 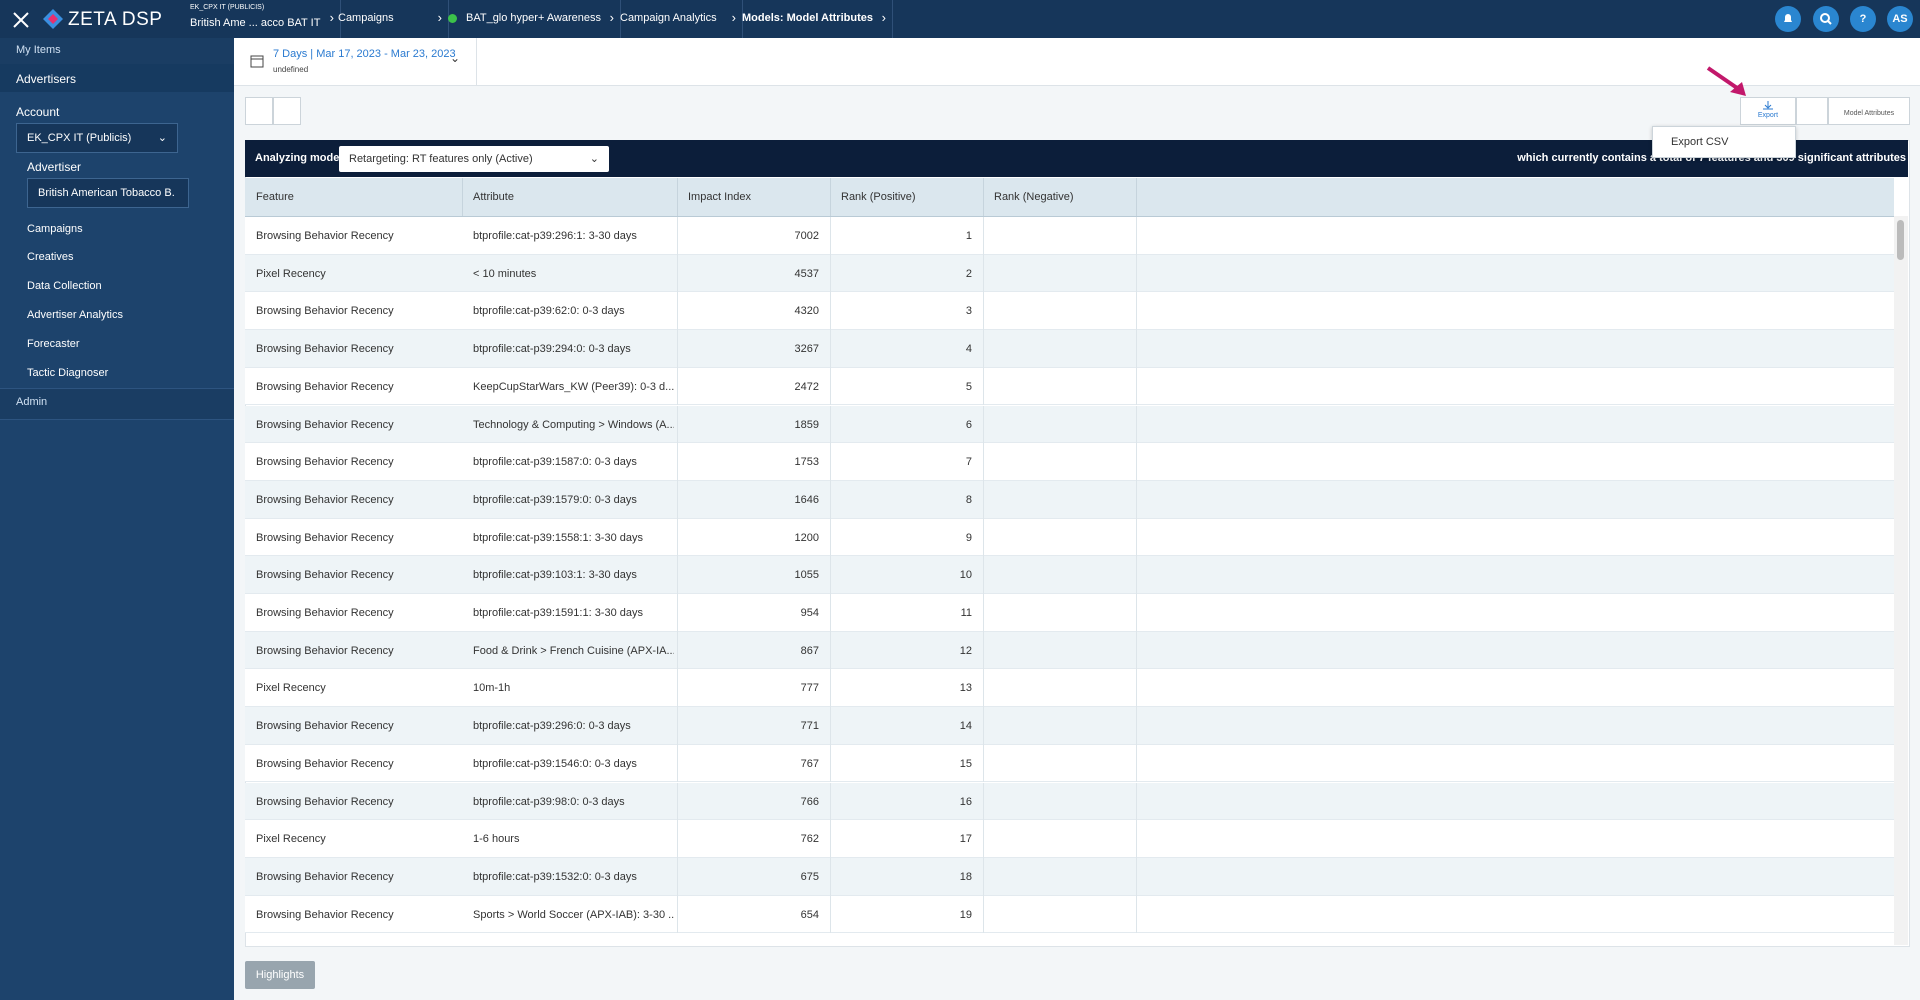 I want to click on column-header: Impact Index, so click(x=719, y=197).